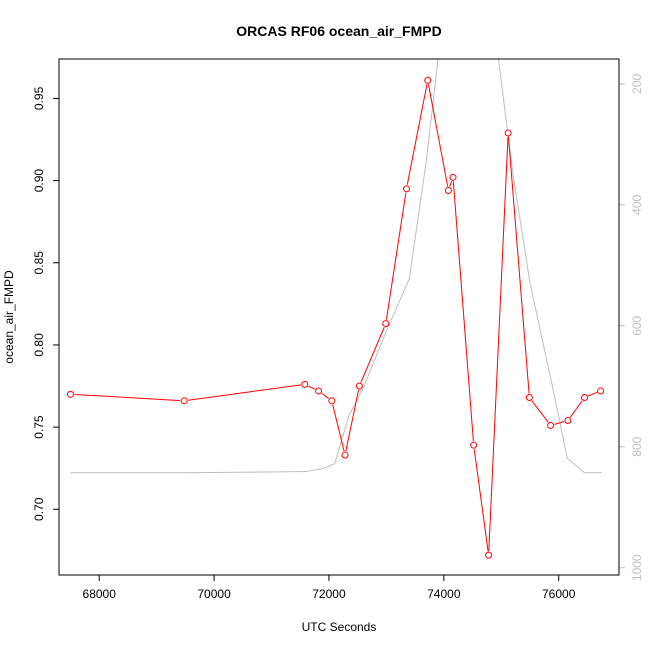  Describe the element at coordinates (329, 594) in the screenshot. I see `x-tick-label-2: 72000` at that location.